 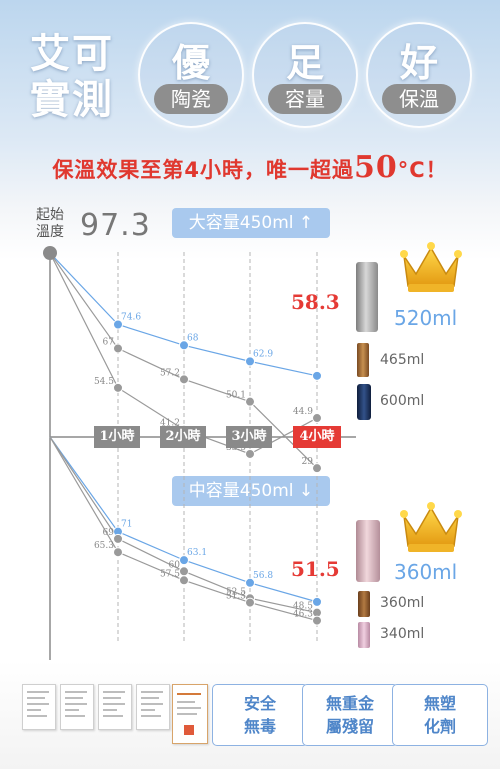 I want to click on chart-title-medium: 中容量450ml ↓, so click(x=251, y=491).